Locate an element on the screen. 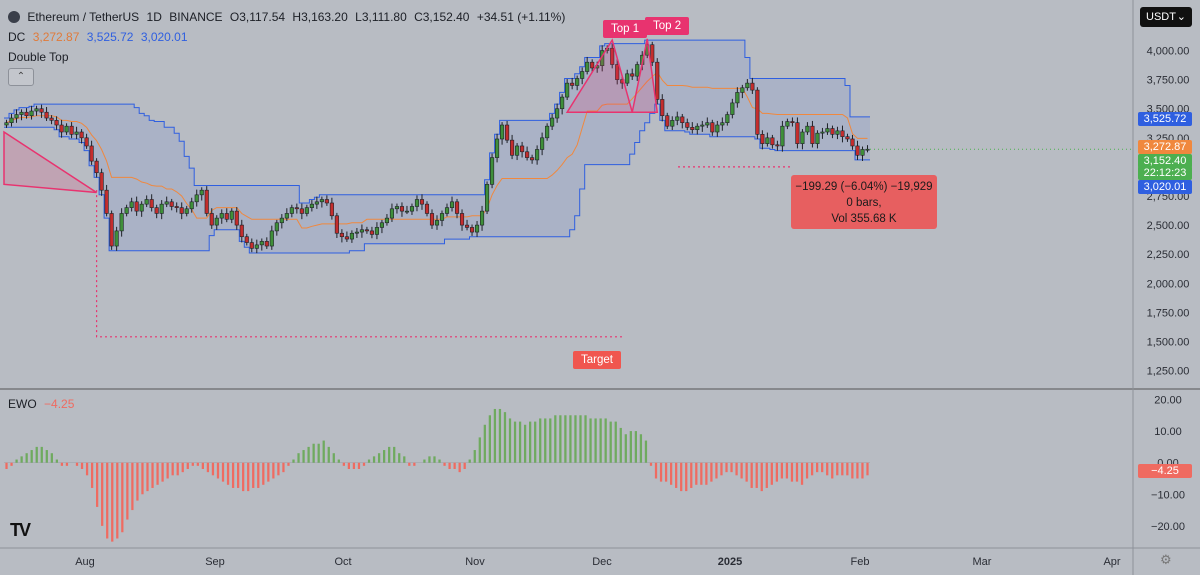  tradingview-logo: TV is located at coordinates (20, 530).